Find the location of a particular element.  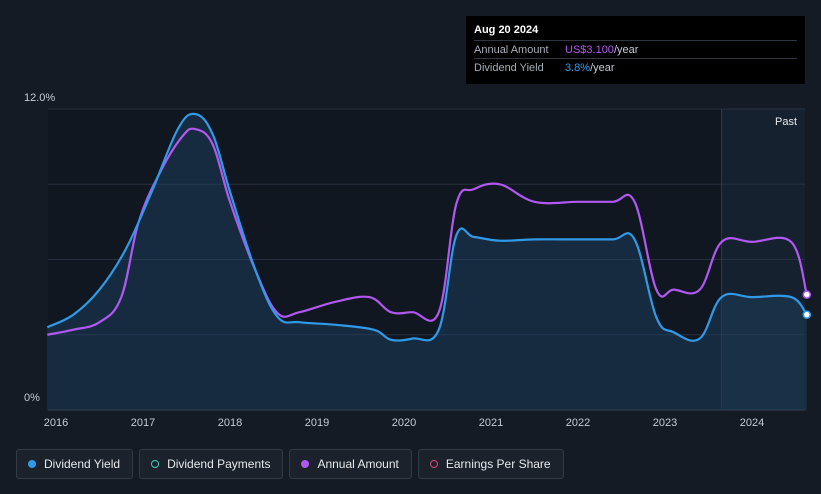

legend-label: Dividend Yield is located at coordinates (82, 464).